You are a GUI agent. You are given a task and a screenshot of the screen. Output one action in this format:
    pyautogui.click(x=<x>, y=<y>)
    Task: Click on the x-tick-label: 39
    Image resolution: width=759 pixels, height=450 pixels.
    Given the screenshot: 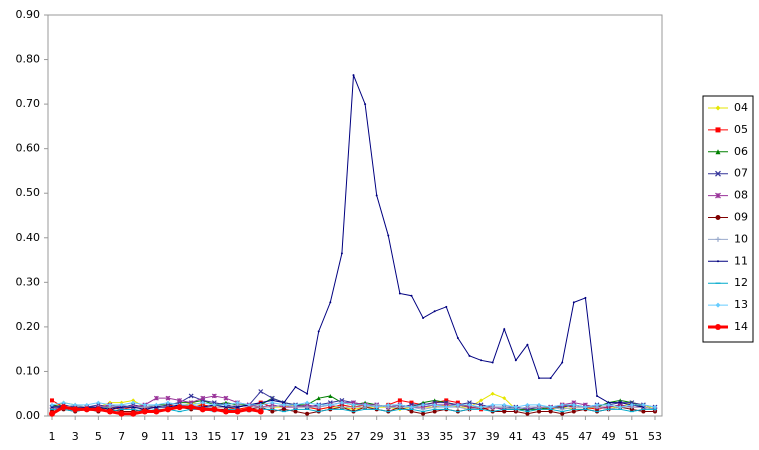 What is the action you would take?
    pyautogui.click(x=493, y=436)
    